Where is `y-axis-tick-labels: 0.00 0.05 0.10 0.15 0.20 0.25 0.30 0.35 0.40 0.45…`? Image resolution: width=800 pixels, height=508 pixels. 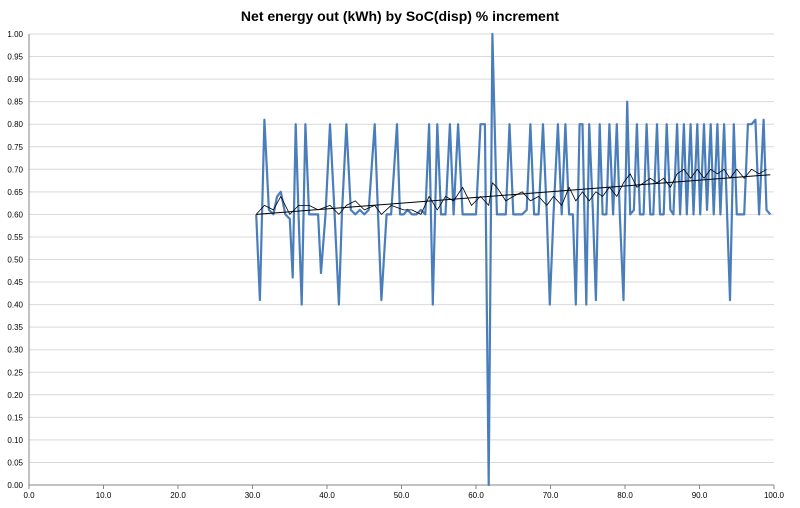 y-axis-tick-labels: 0.00 0.05 0.10 0.15 0.20 0.25 0.30 0.35 0.40 0.45… is located at coordinates (15, 260).